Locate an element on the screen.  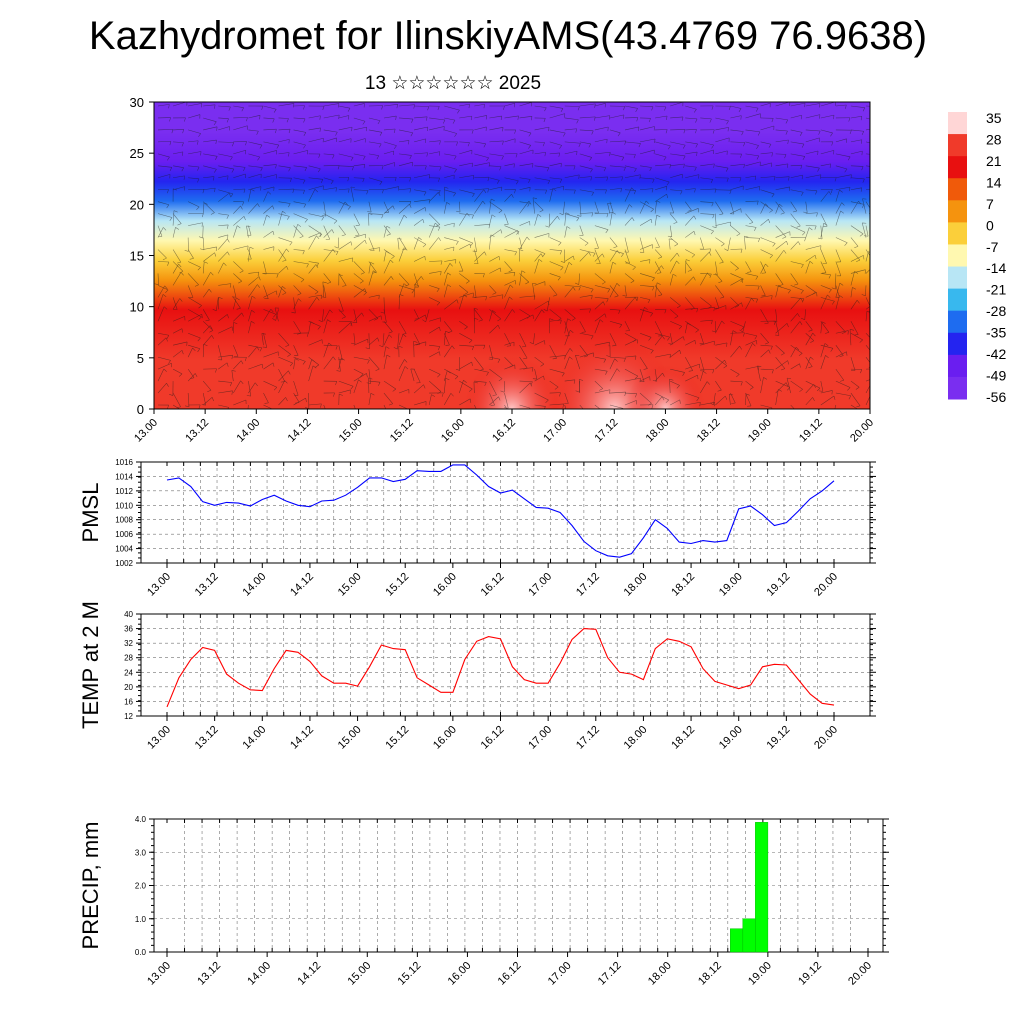
temp-x-tick-label: 18.12 is located at coordinates (683, 738).